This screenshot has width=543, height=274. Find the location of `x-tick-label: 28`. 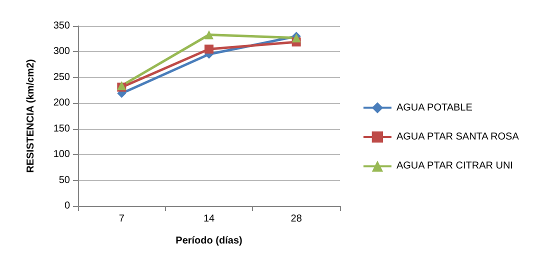

x-tick-label: 28 is located at coordinates (296, 219).